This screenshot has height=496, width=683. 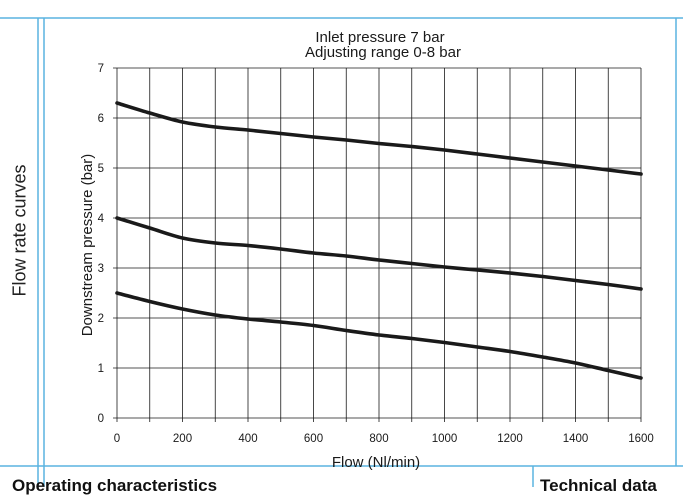 I want to click on y-tick-label: 2, so click(x=101, y=319).